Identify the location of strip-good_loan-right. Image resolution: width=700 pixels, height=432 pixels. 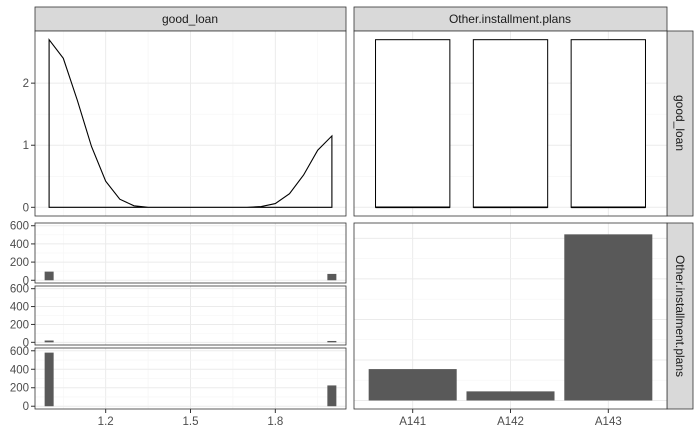
(680, 123).